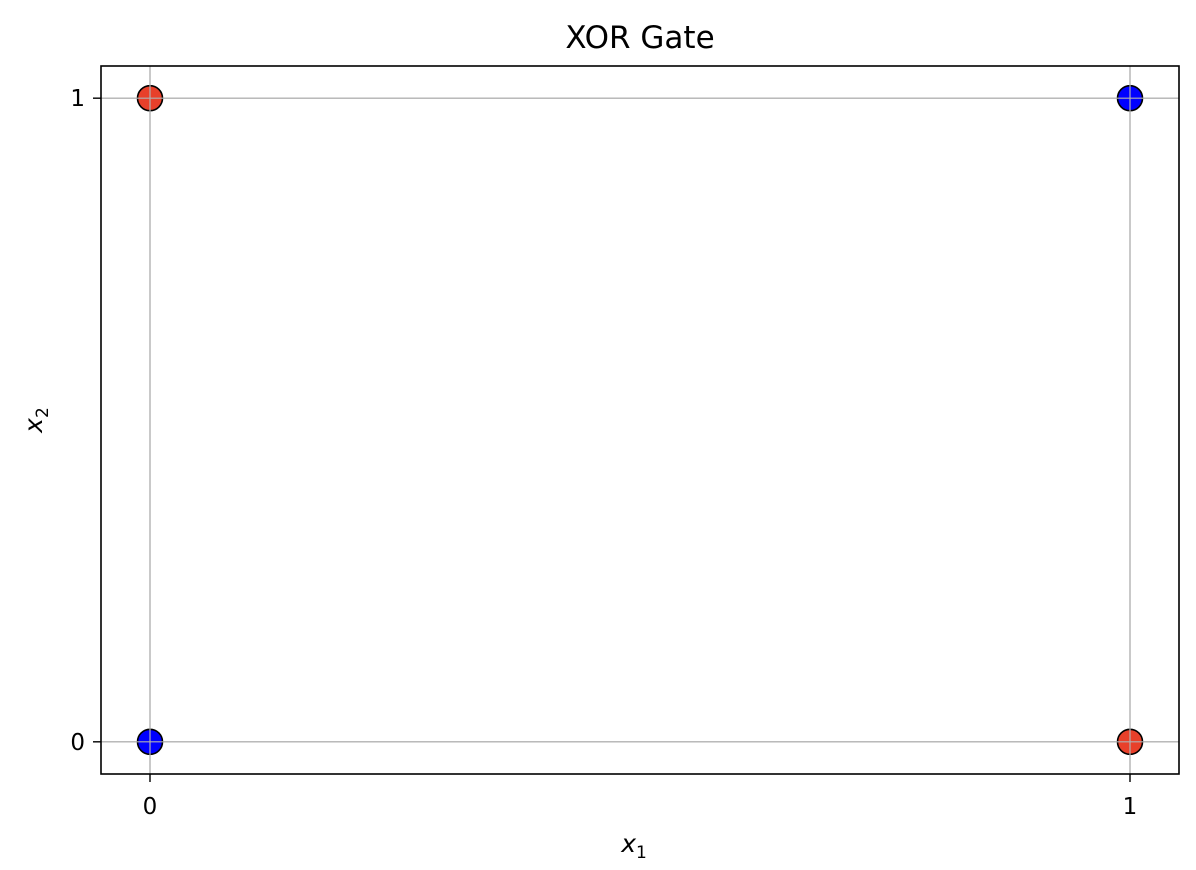 The width and height of the screenshot is (1196, 870). I want to click on x-axis-label: x1, so click(633, 846).